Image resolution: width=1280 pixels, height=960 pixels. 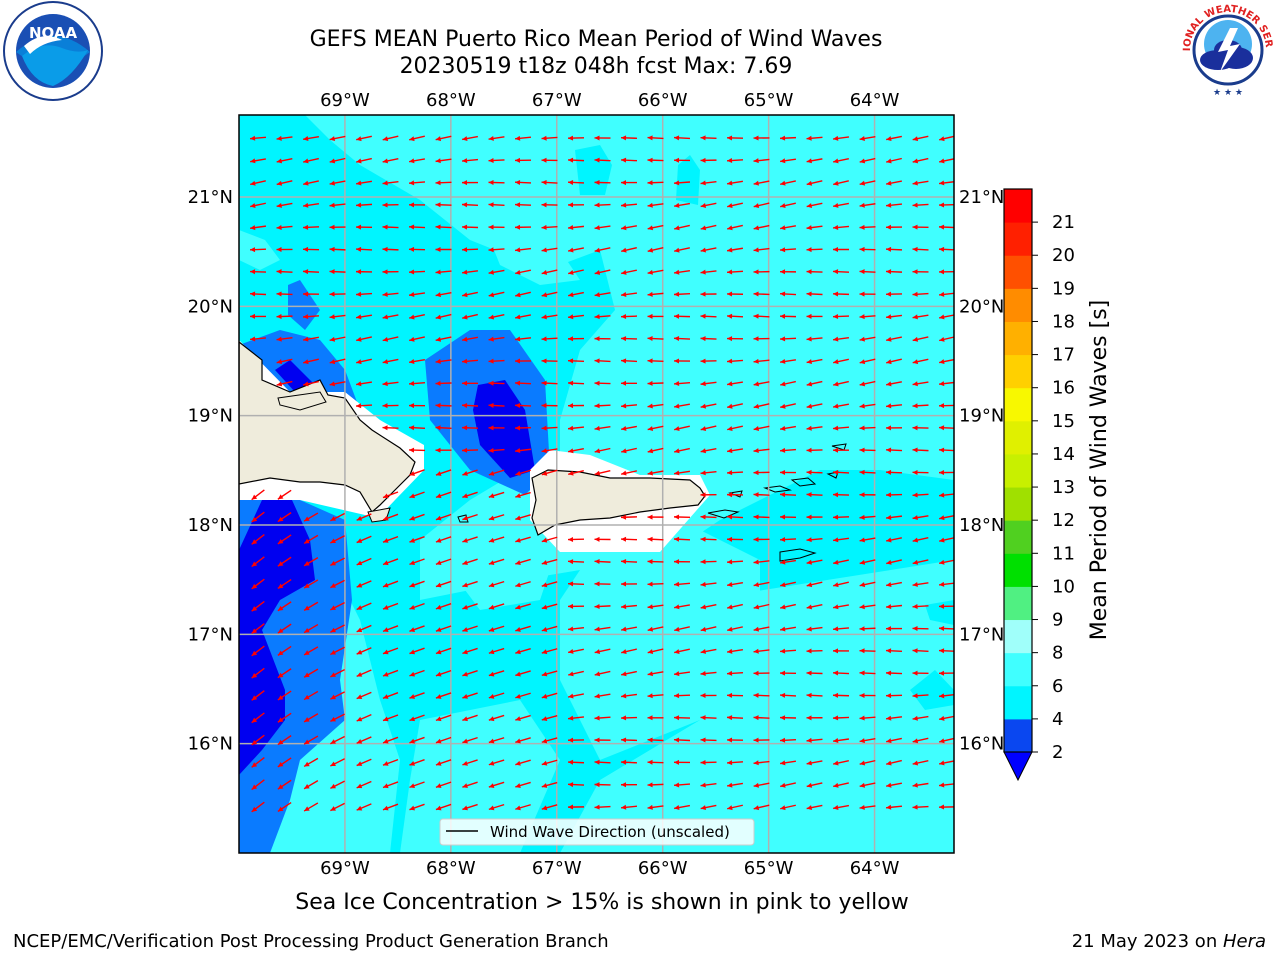 I want to click on colorbar-tick-label: 18, so click(x=1063, y=321).